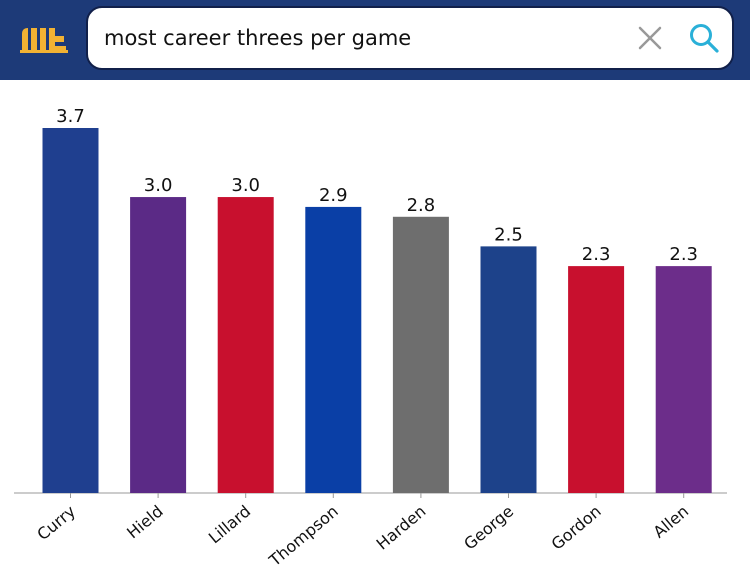 This screenshot has width=750, height=582. What do you see at coordinates (364, 38) in the screenshot?
I see `search-input` at bounding box center [364, 38].